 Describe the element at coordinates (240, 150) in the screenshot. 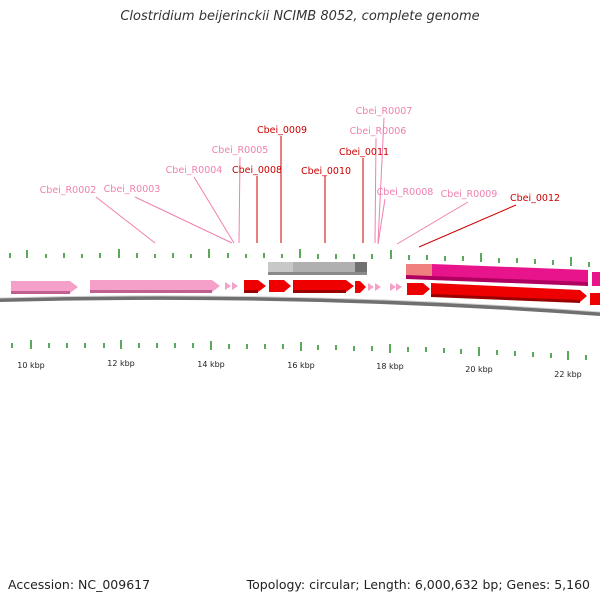

I see `gene-label: Cbei_R0005` at that location.